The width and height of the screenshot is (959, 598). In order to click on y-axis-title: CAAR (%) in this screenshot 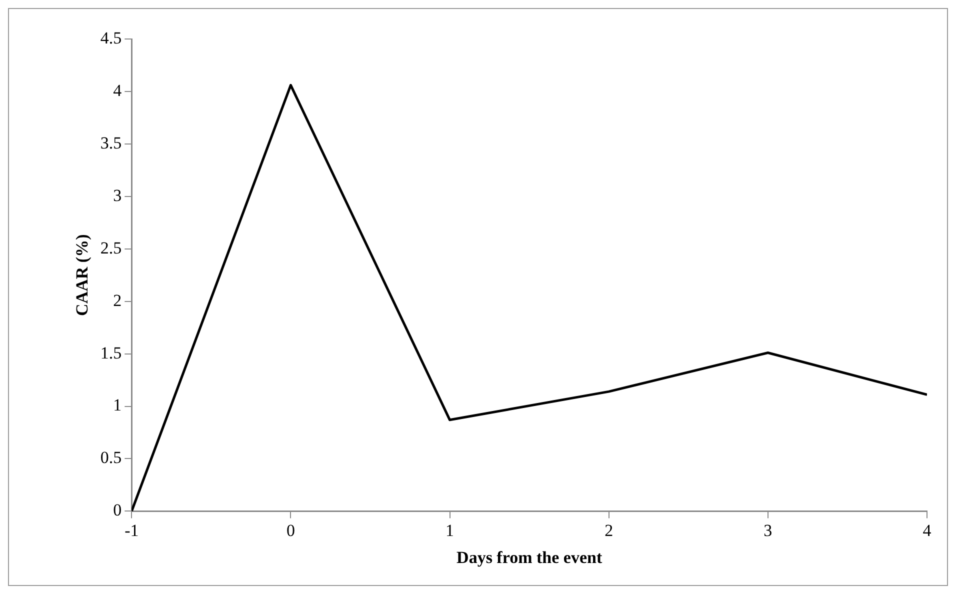, I will do `click(82, 275)`.